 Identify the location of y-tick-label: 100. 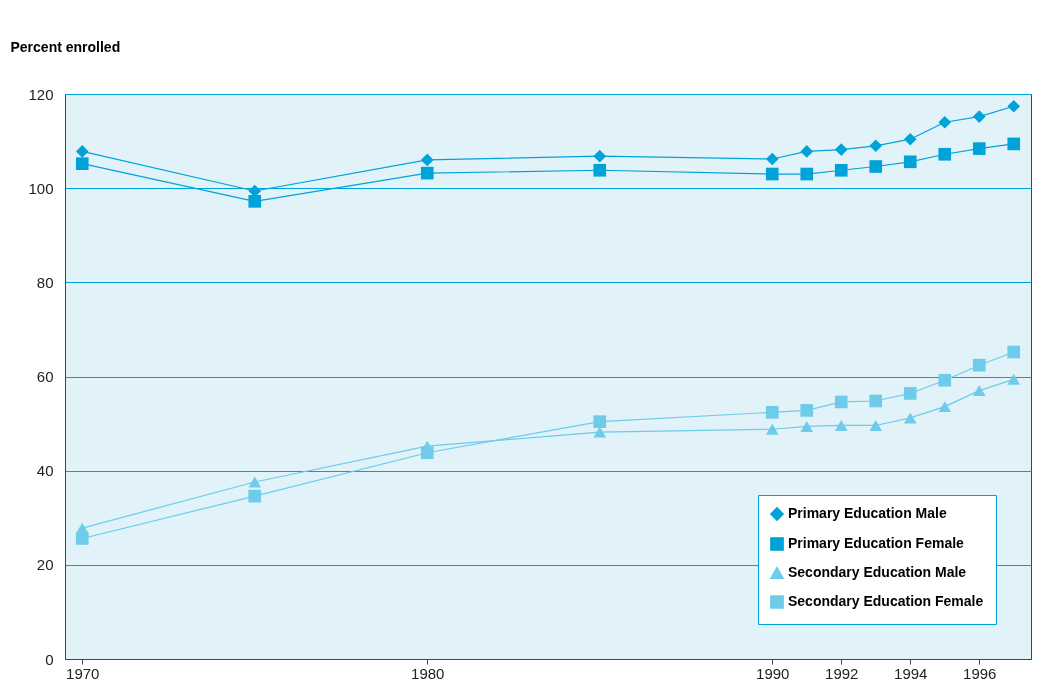
(41, 188).